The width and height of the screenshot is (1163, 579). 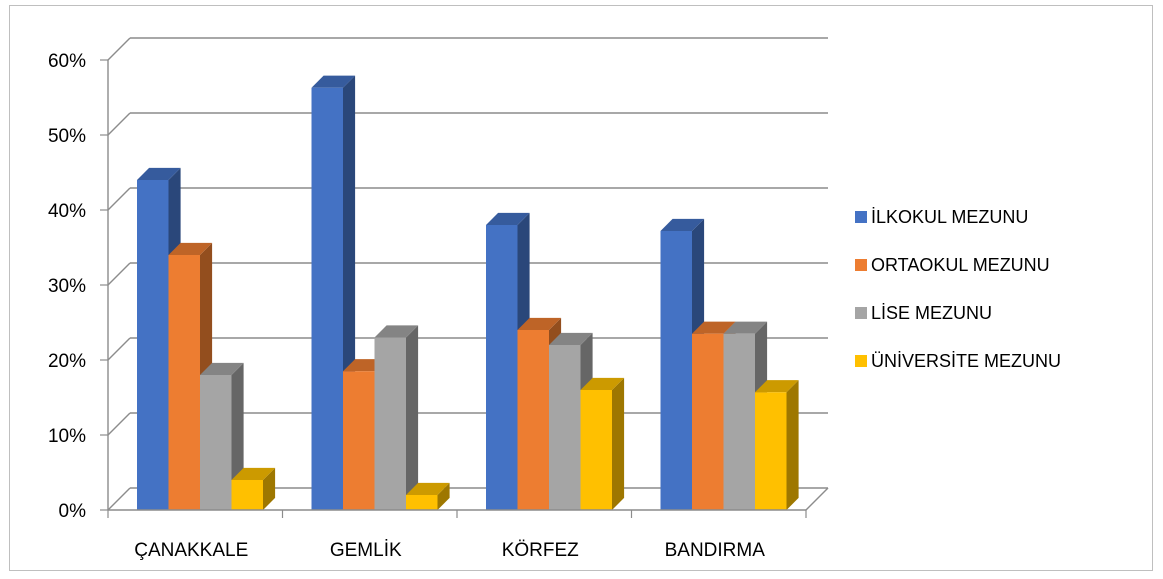 I want to click on legend-label: ÜNİVERSİTE MEZUNU, so click(x=966, y=361).